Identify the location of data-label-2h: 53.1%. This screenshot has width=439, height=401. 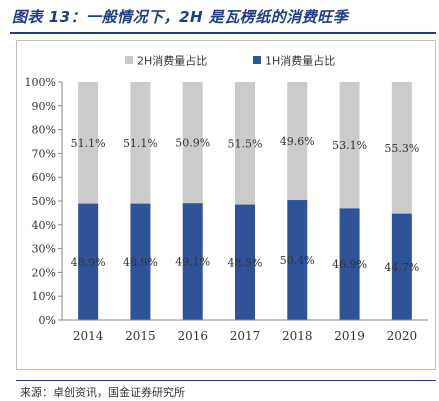
(349, 145).